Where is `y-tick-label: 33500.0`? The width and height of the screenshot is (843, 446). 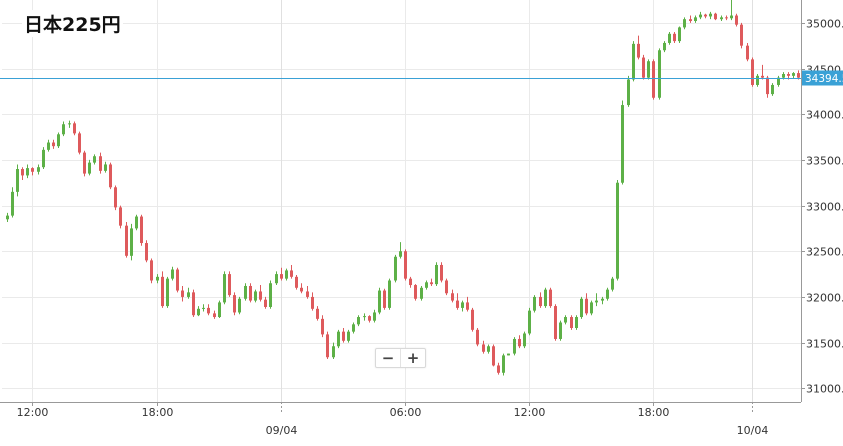 y-tick-label: 33500.0 is located at coordinates (824, 161).